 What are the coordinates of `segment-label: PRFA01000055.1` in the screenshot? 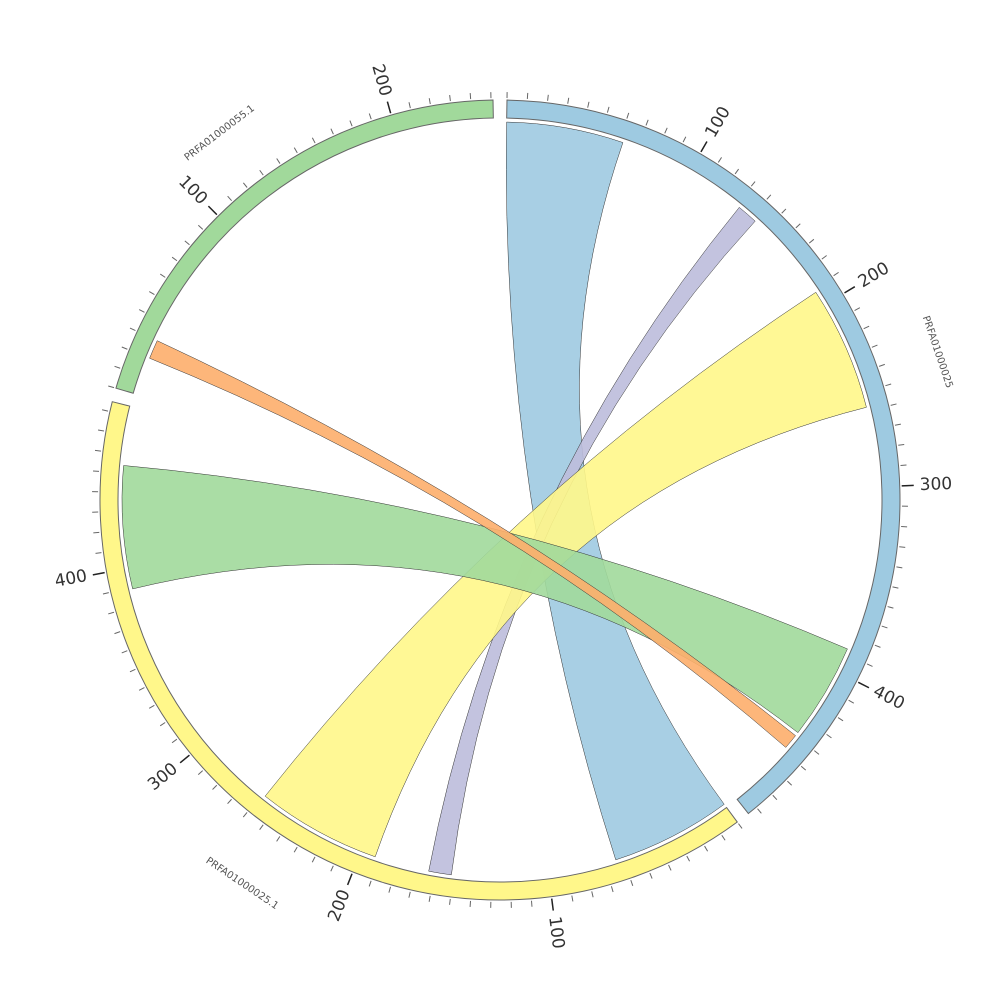 It's located at (220, 133).